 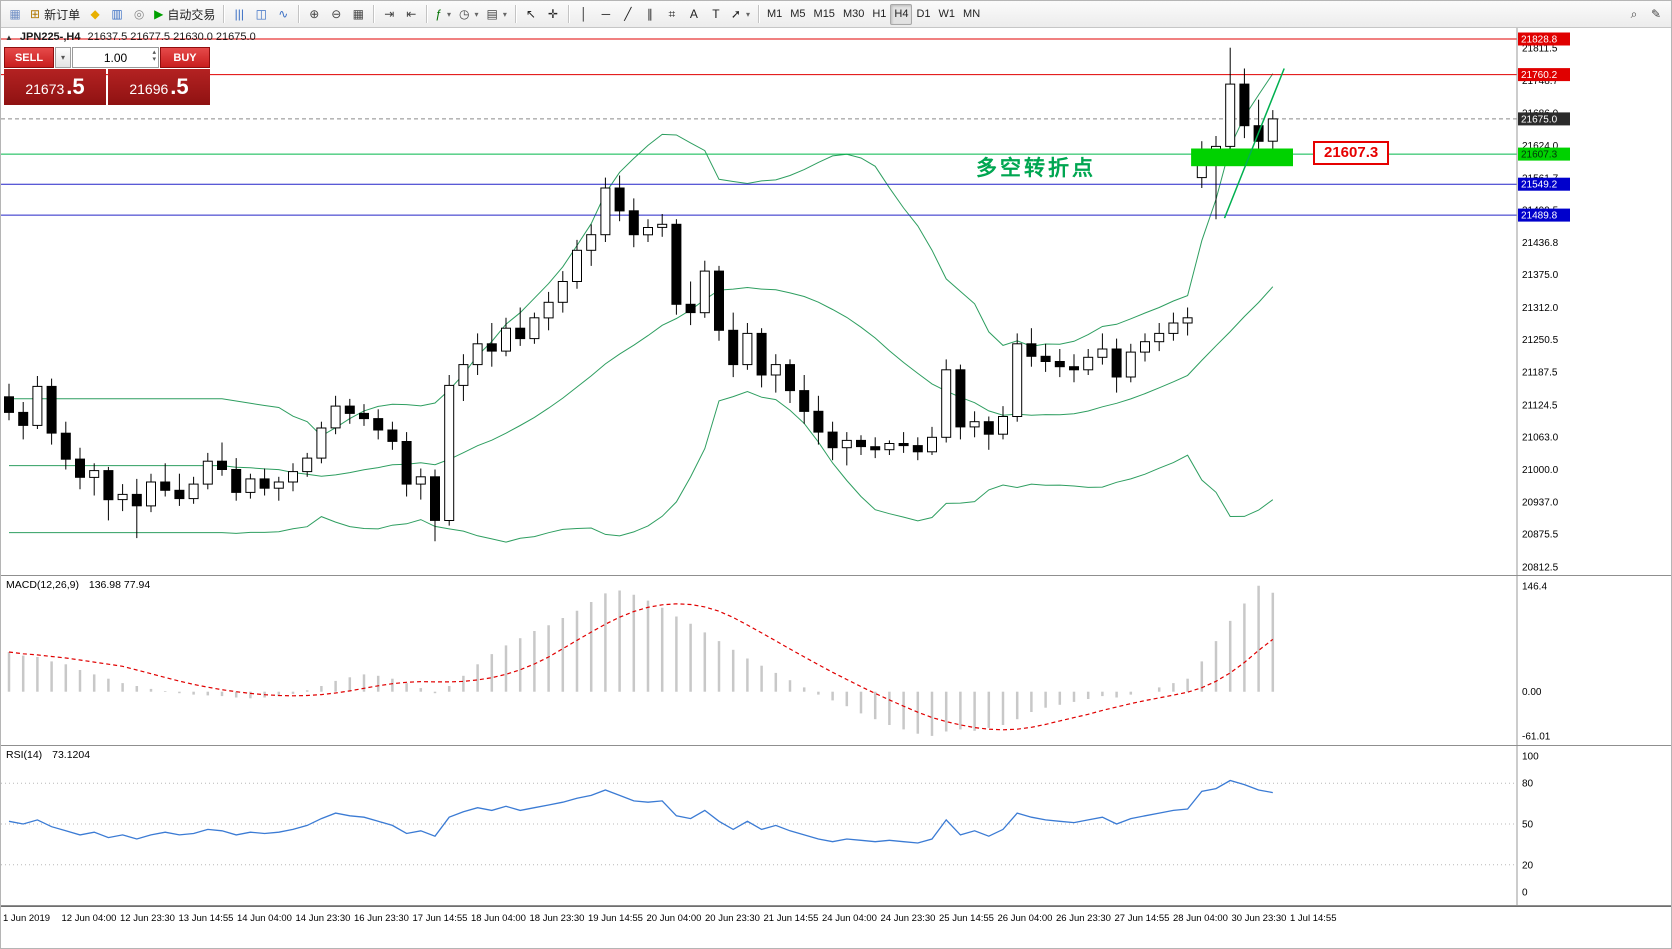 What do you see at coordinates (95, 14) in the screenshot?
I see `market-watch-button: ◆` at bounding box center [95, 14].